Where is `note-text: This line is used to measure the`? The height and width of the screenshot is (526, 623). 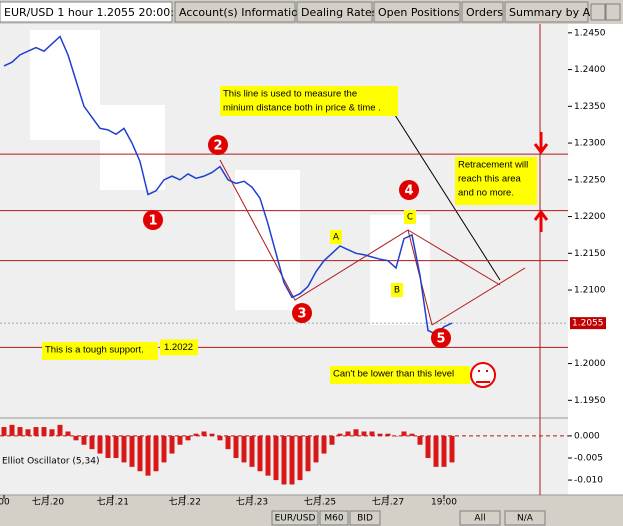
note-text: This line is used to measure the is located at coordinates (290, 94).